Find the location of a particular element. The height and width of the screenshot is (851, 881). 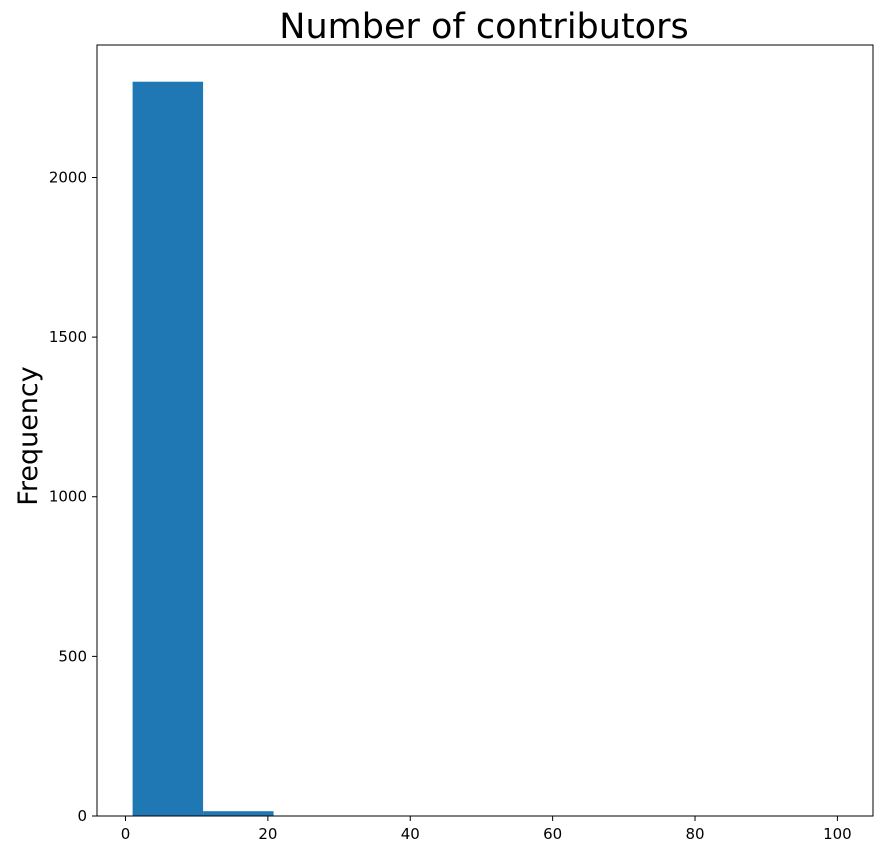

y-tick-label: 1000 is located at coordinates (68, 497).